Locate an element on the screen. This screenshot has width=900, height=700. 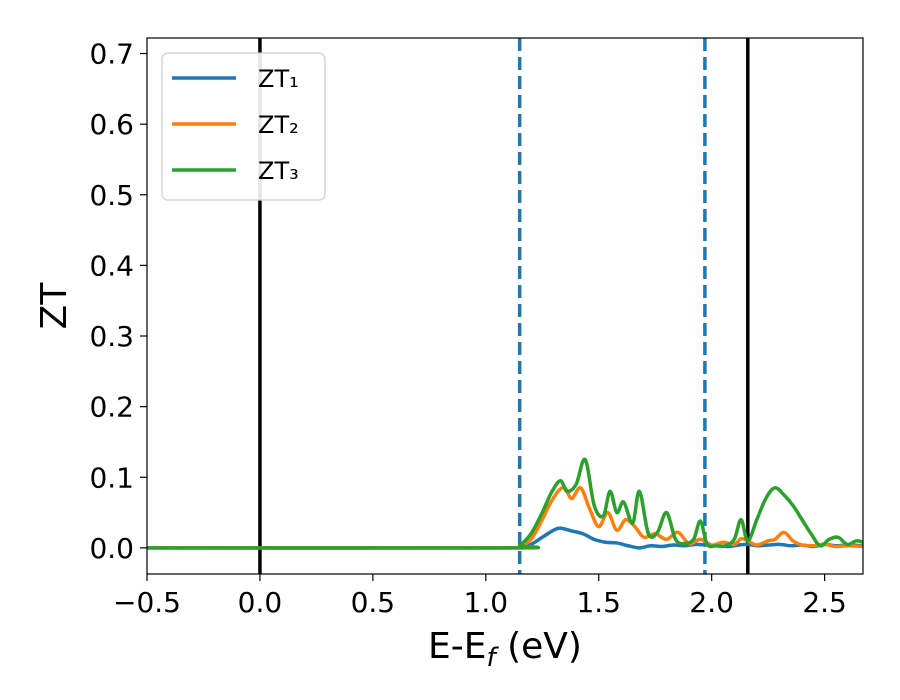
y-tick-label: 0.5 is located at coordinates (111, 195).